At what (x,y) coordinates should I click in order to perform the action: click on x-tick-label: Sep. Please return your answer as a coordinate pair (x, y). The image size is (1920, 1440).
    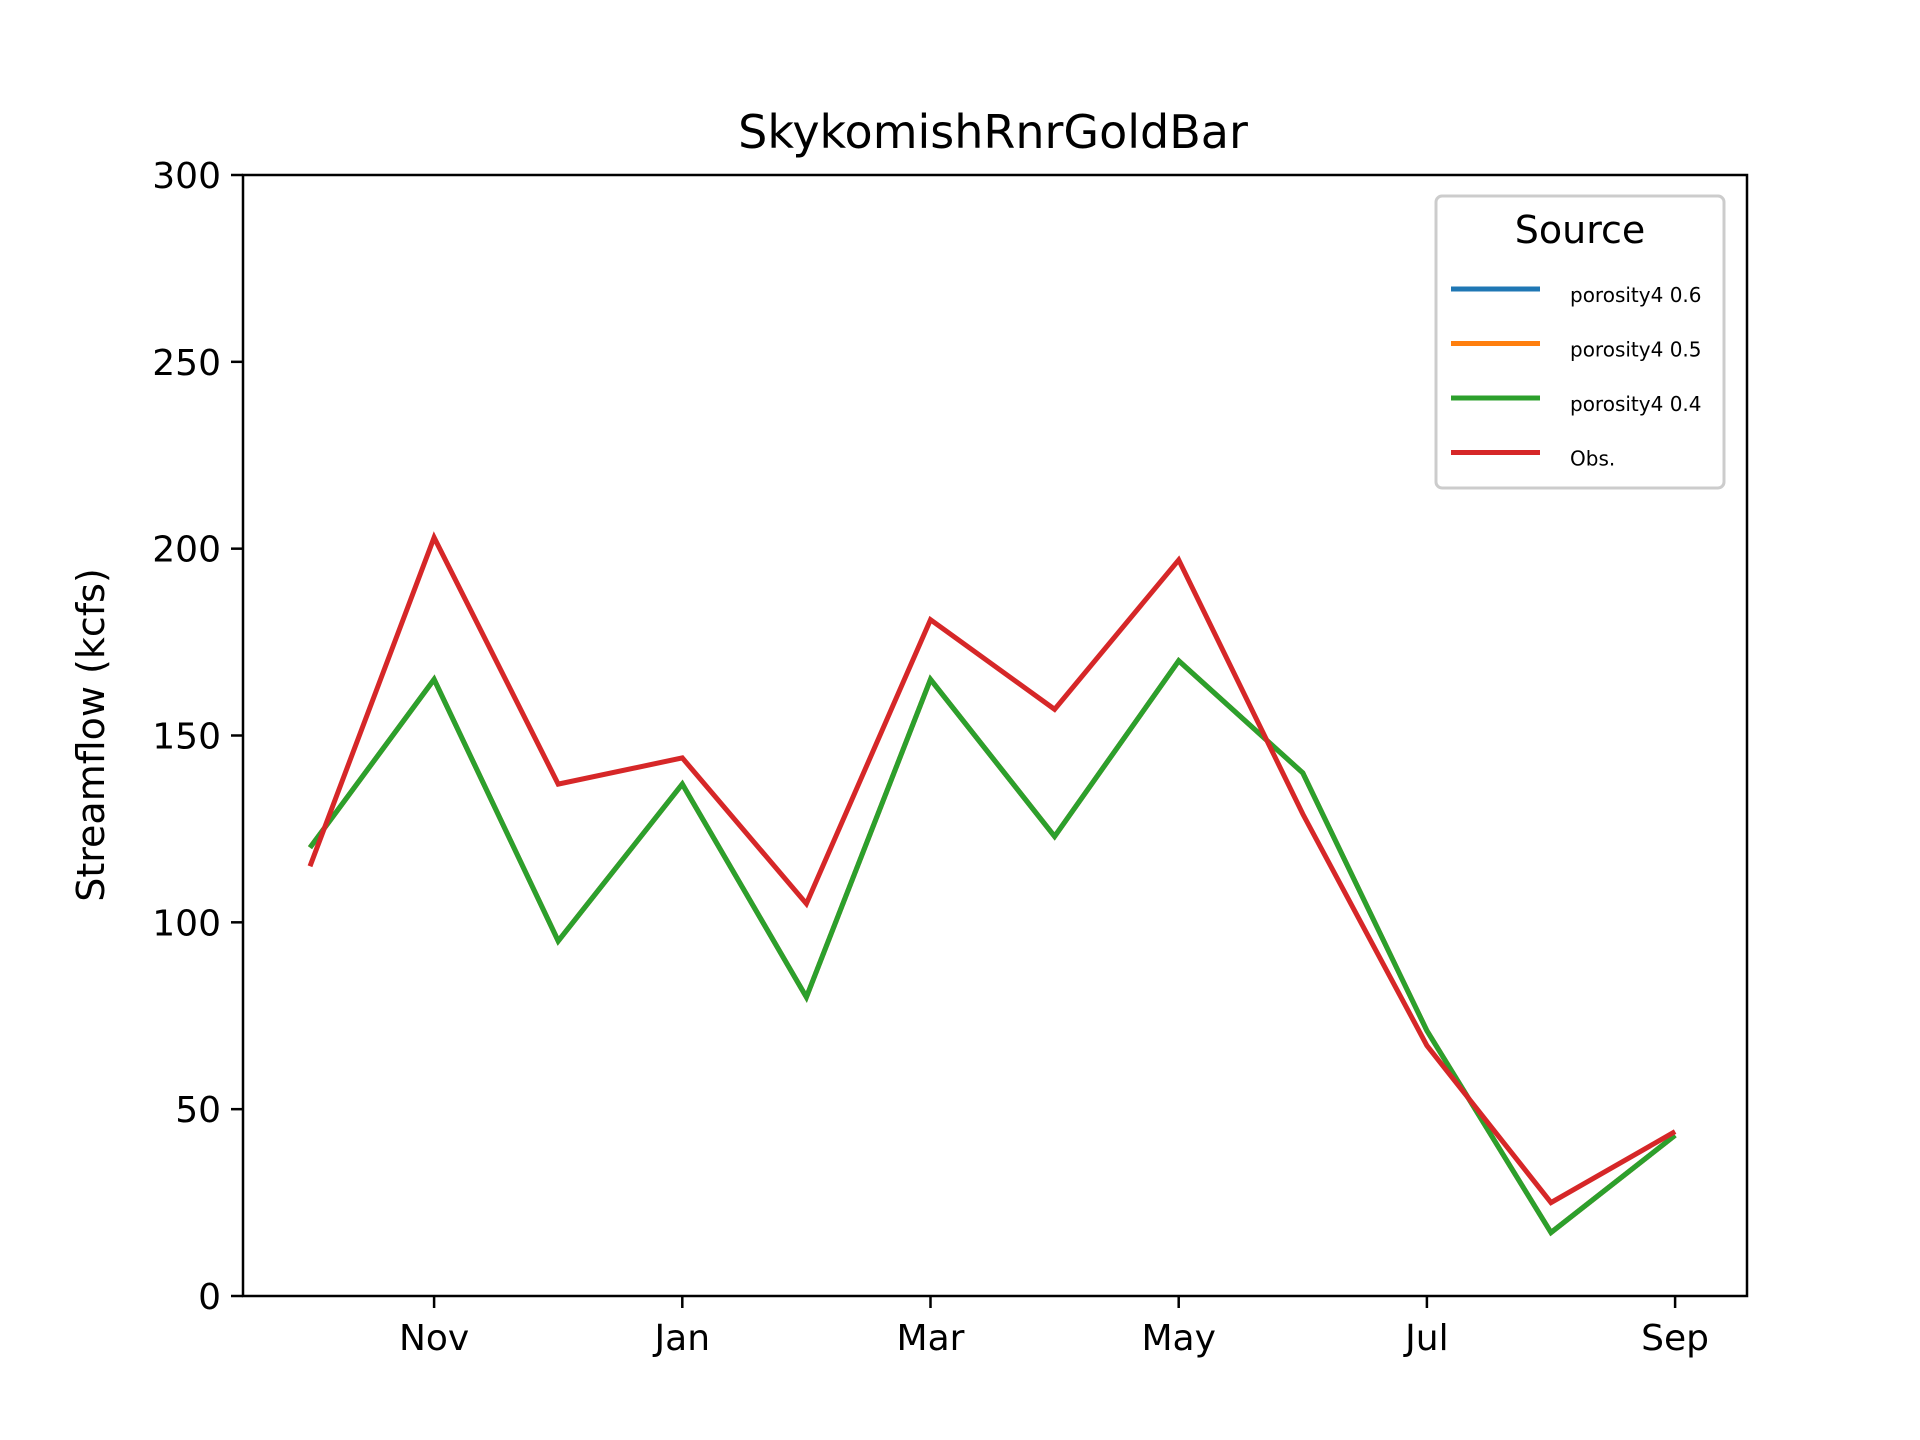
    Looking at the image, I should click on (1675, 1338).